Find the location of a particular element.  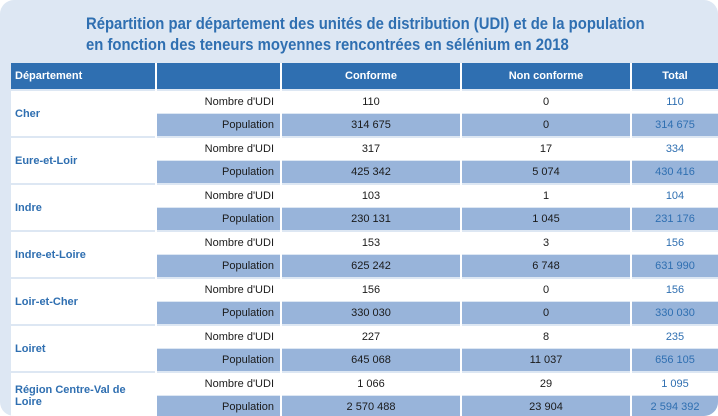

population-conforme: 2 570 488 is located at coordinates (371, 405).